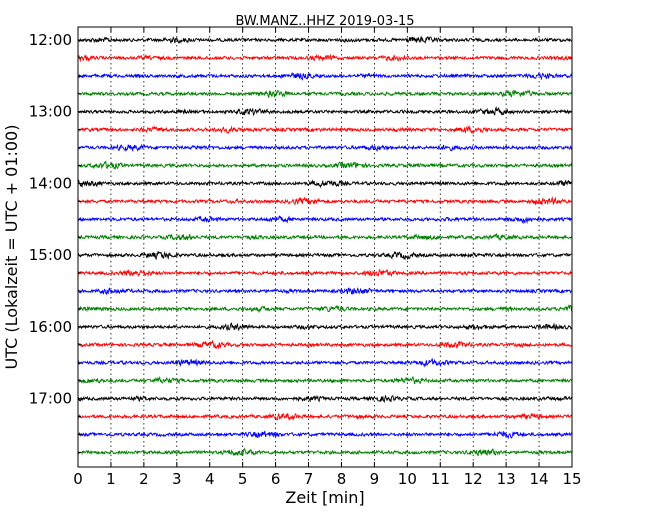 The width and height of the screenshot is (650, 525). Describe the element at coordinates (407, 479) in the screenshot. I see `x-tick-label: 10` at that location.